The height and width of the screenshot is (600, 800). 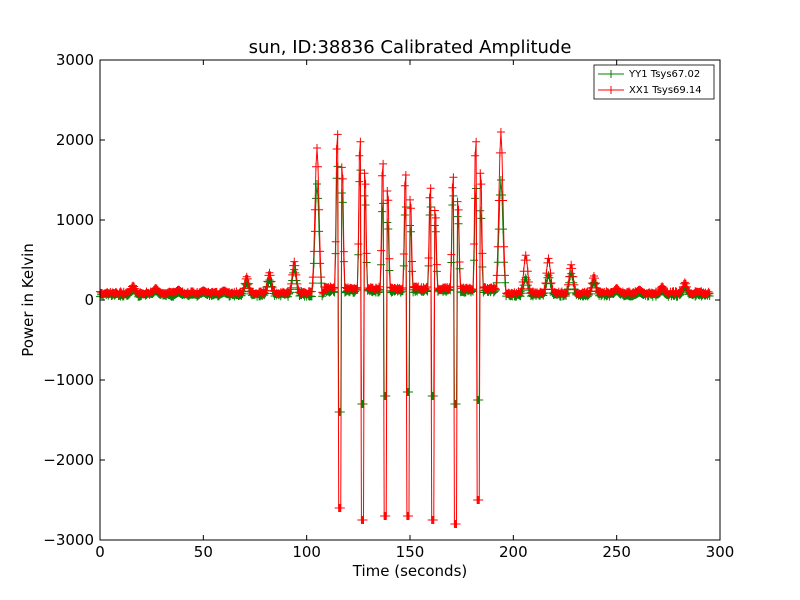 I want to click on chart-title: sun, ID:38836 Calibrated Amplitude, so click(x=410, y=47).